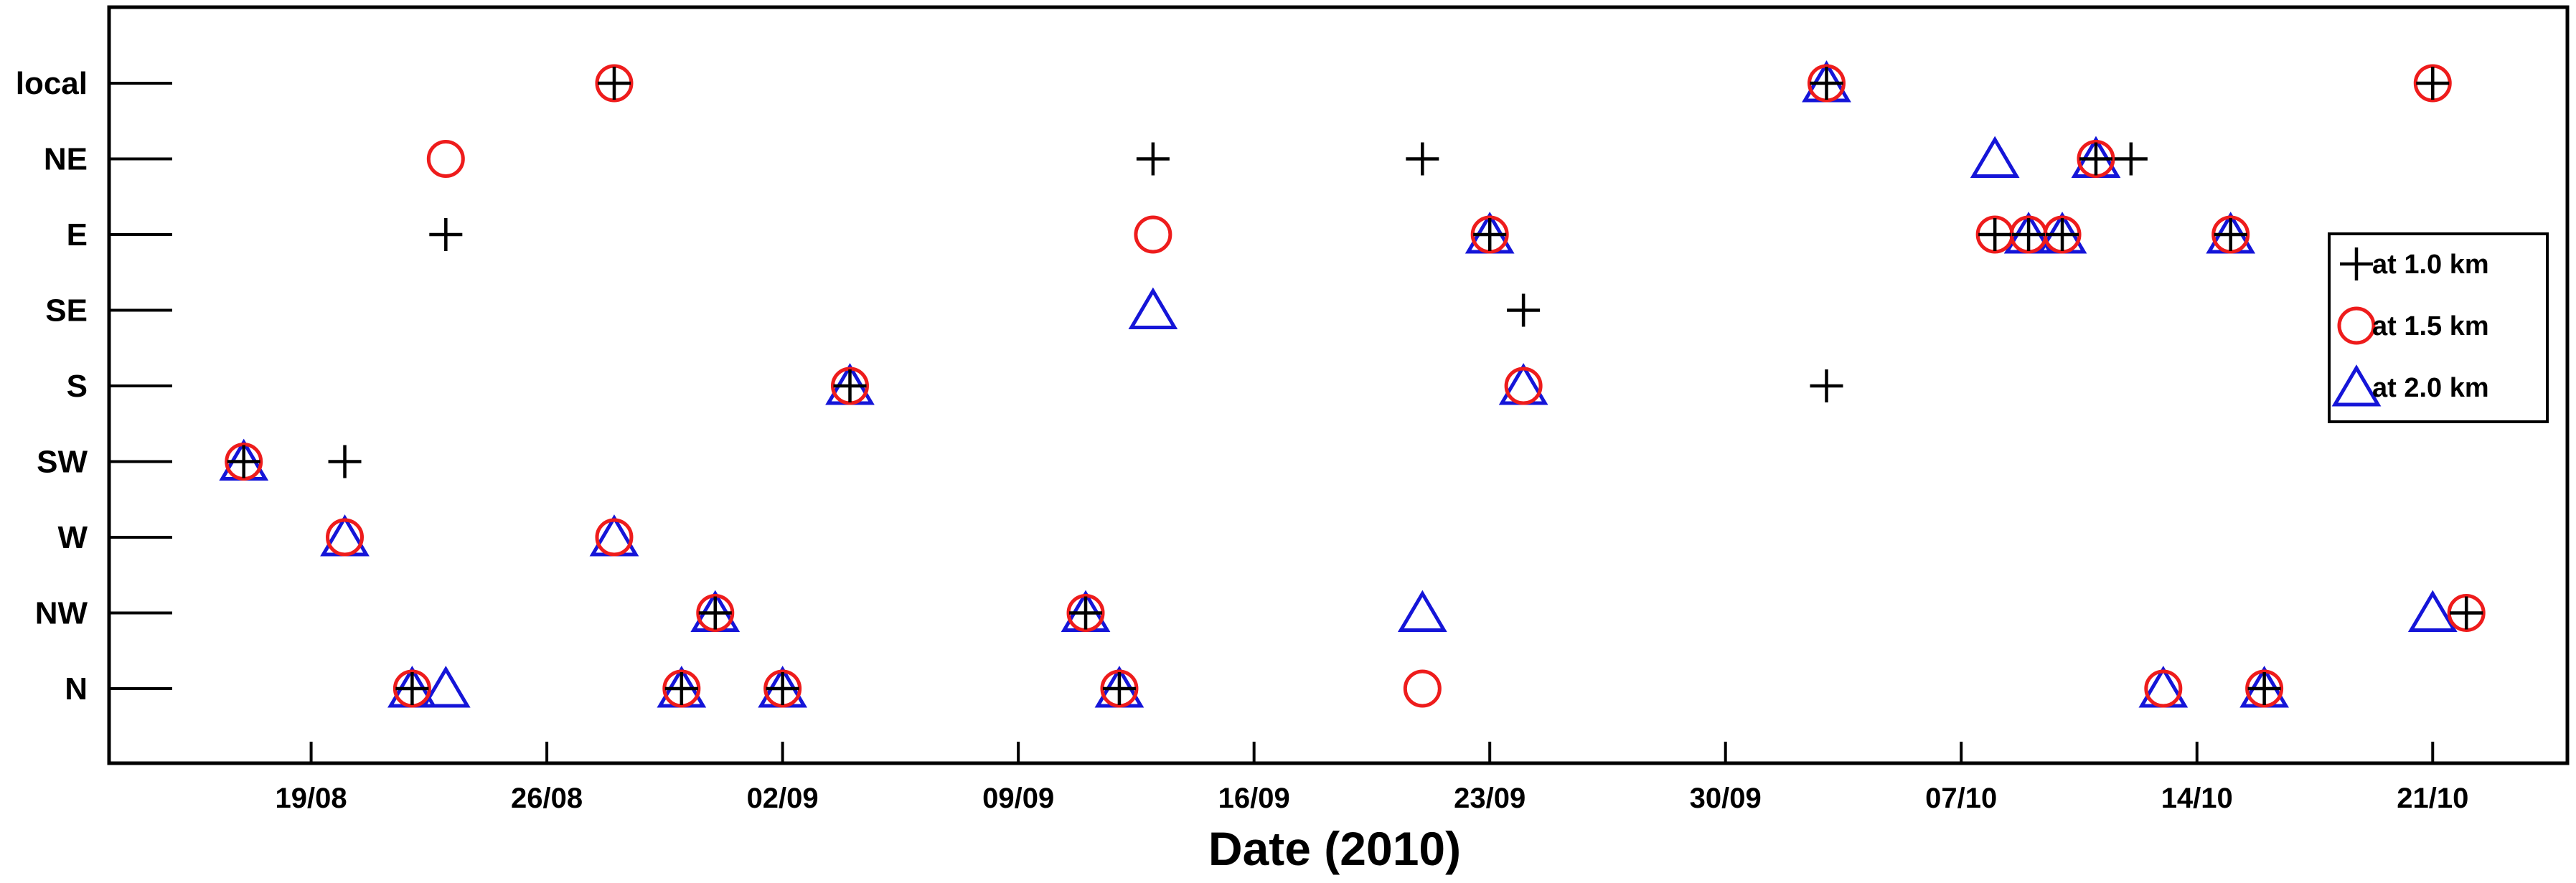 This screenshot has height=883, width=2576. I want to click on y-tick-label: SE, so click(66, 311).